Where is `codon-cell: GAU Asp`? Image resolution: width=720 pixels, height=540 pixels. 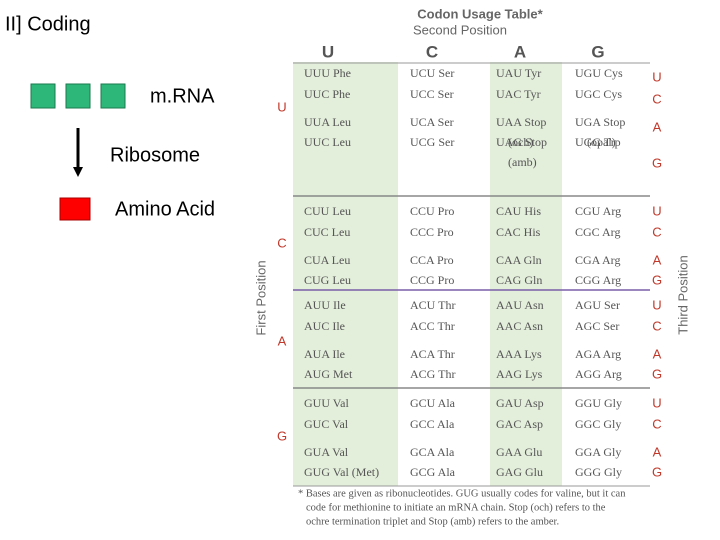 codon-cell: GAU Asp is located at coordinates (520, 403).